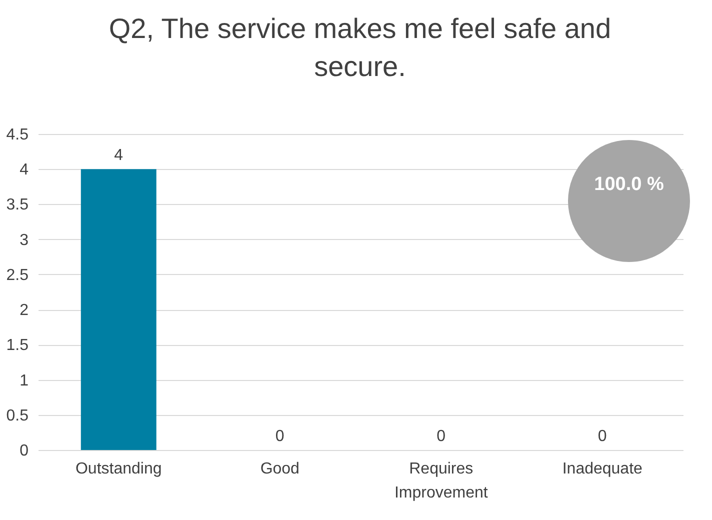 This screenshot has height=520, width=712. What do you see at coordinates (118, 469) in the screenshot?
I see `x-tick-label: Outstanding` at bounding box center [118, 469].